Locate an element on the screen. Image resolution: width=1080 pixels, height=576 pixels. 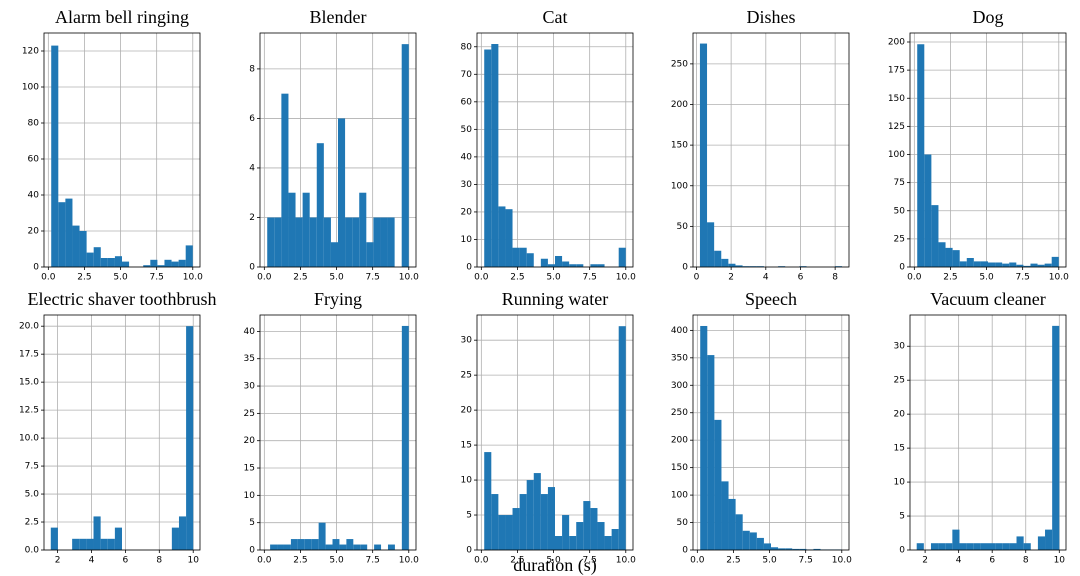
subplot: 0 10 20 30 40 50 60 70 80 0.0 2.5 5.0 7.5 10.0 Cat is located at coordinates (549, 144).